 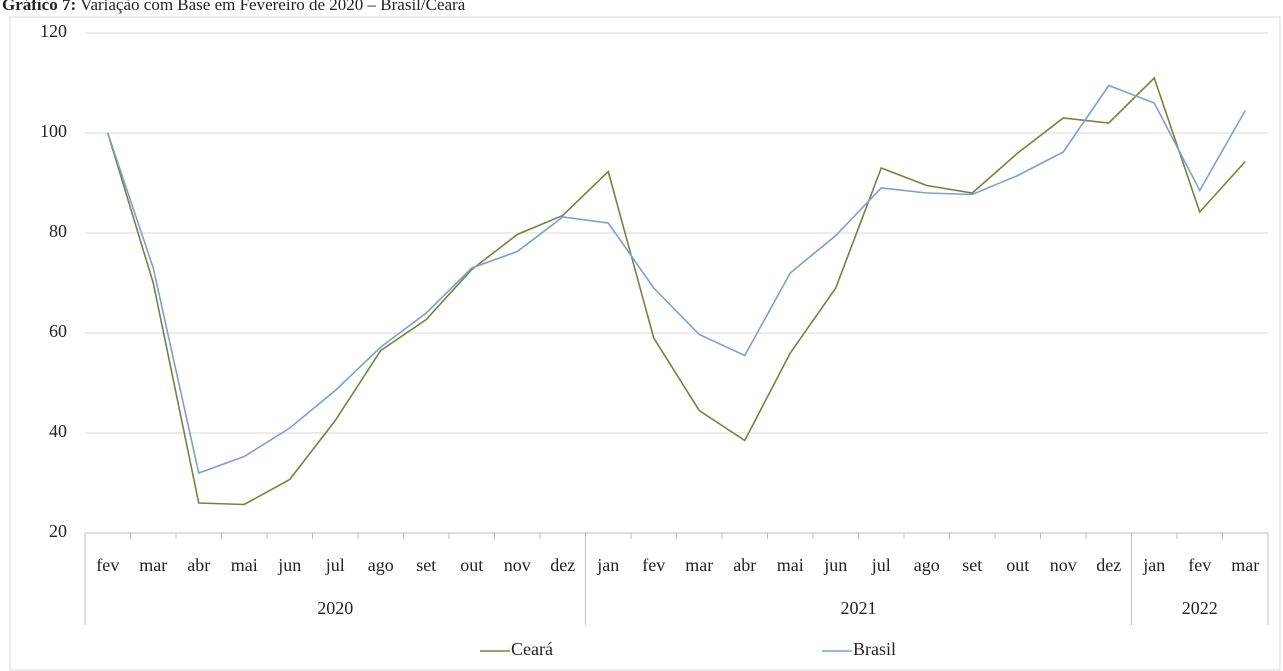 What do you see at coordinates (53, 131) in the screenshot?
I see `y-tick-label: 100` at bounding box center [53, 131].